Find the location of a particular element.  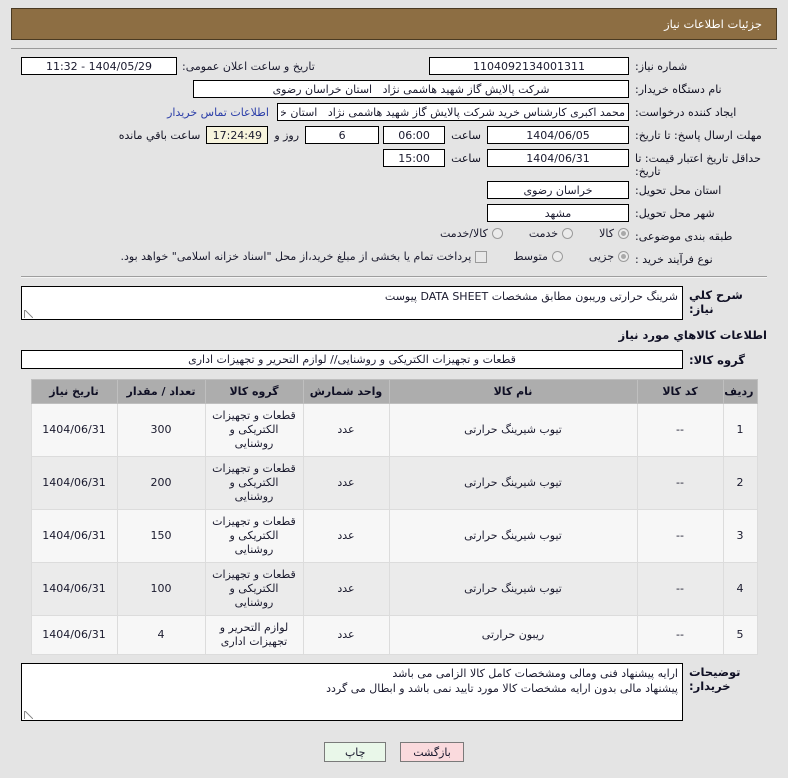

remaining-days-input is located at coordinates (342, 135).